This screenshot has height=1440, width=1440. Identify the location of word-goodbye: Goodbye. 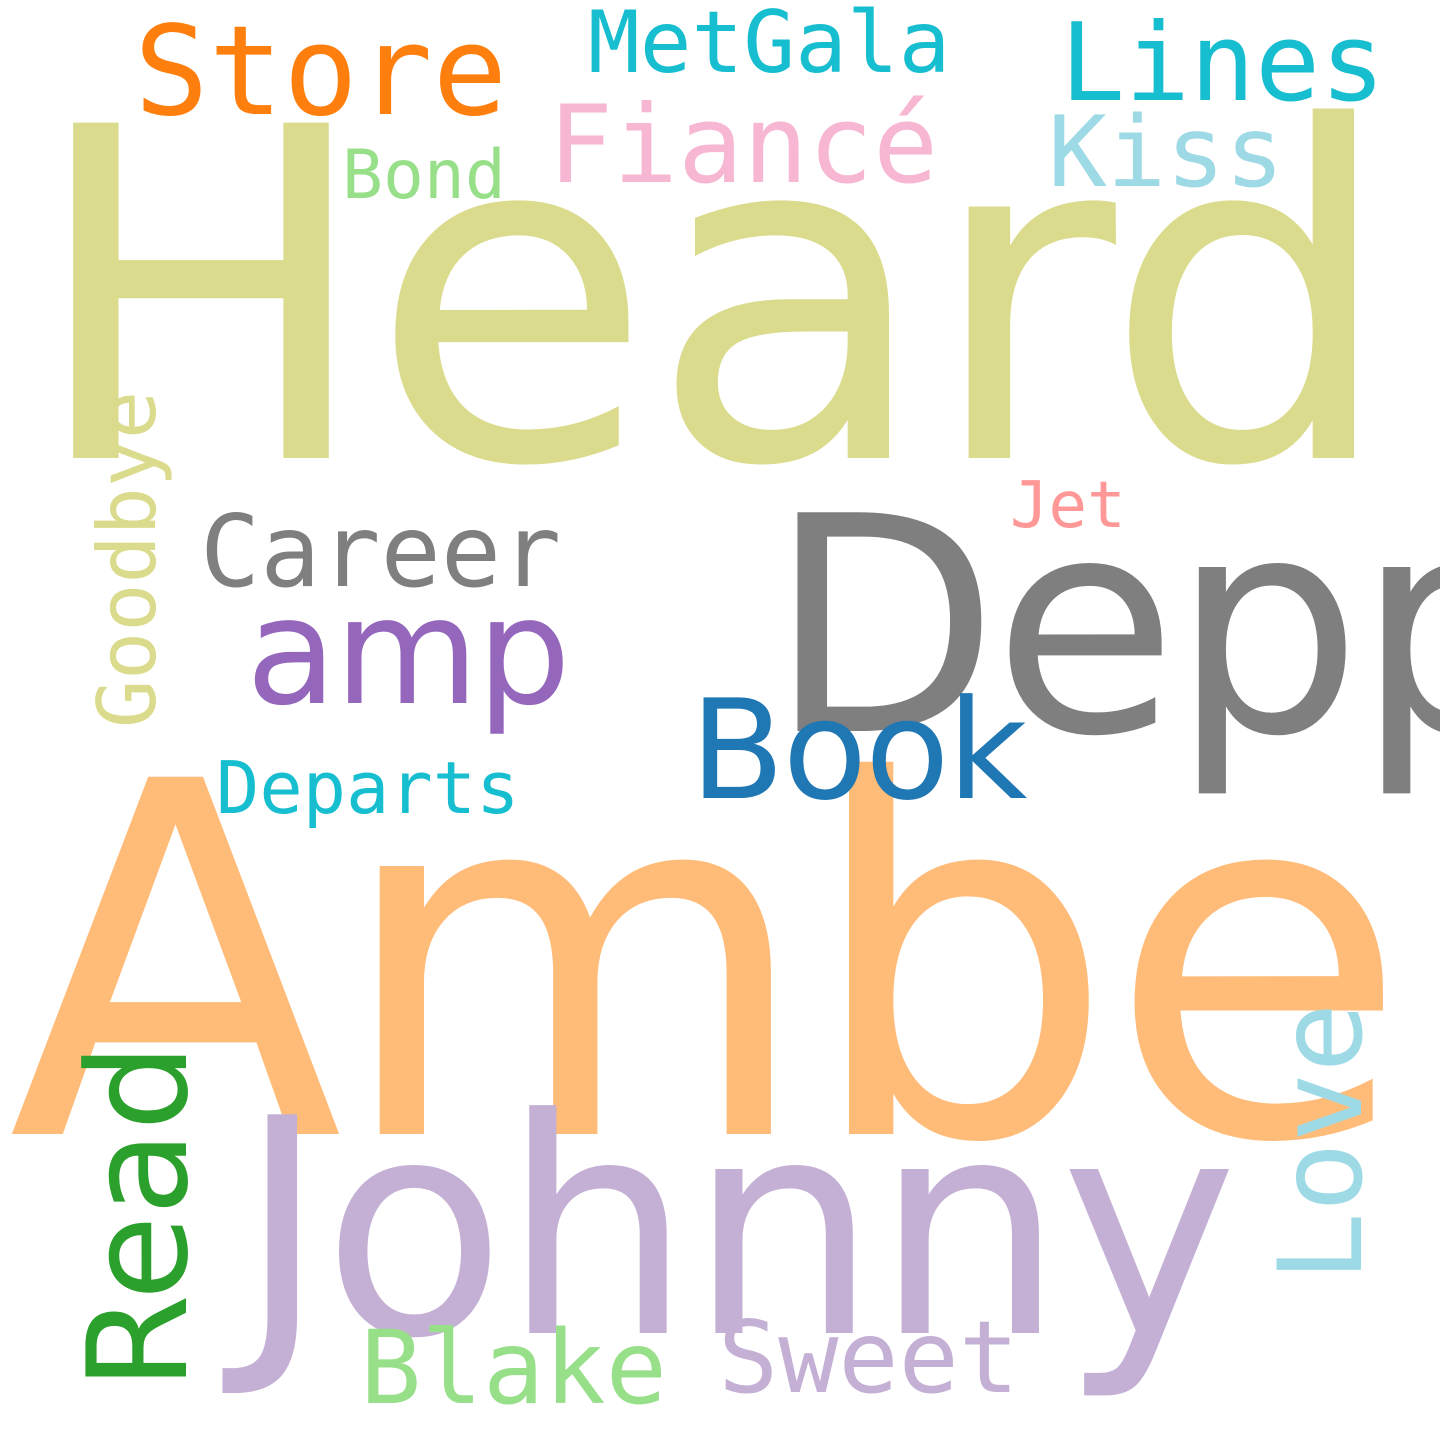
(127, 559).